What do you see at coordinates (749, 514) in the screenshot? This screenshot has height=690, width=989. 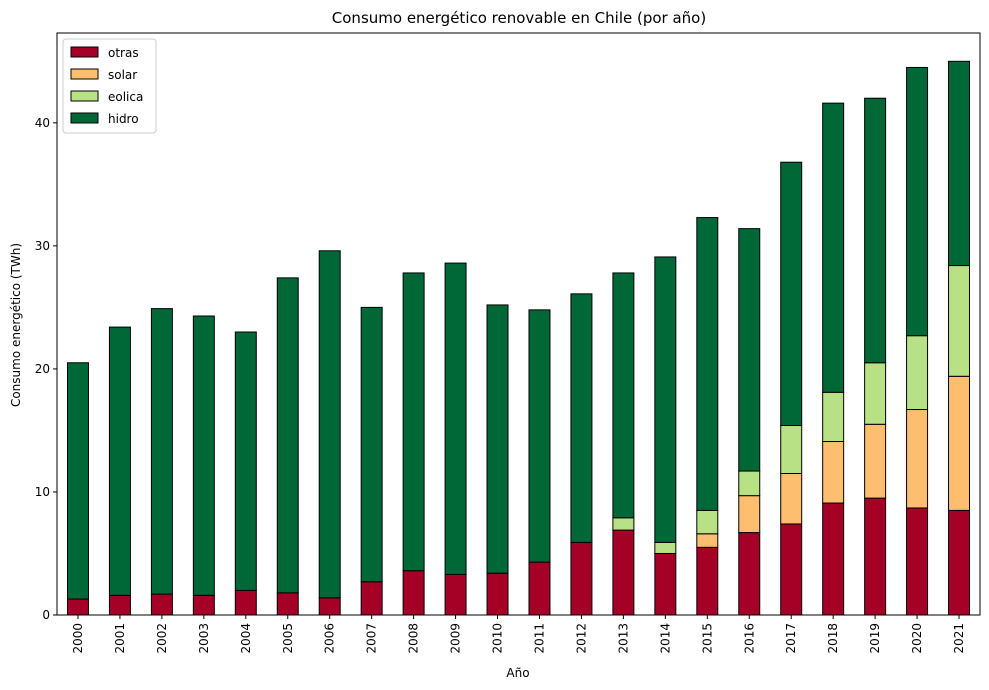 I see `bar-solar-2016` at bounding box center [749, 514].